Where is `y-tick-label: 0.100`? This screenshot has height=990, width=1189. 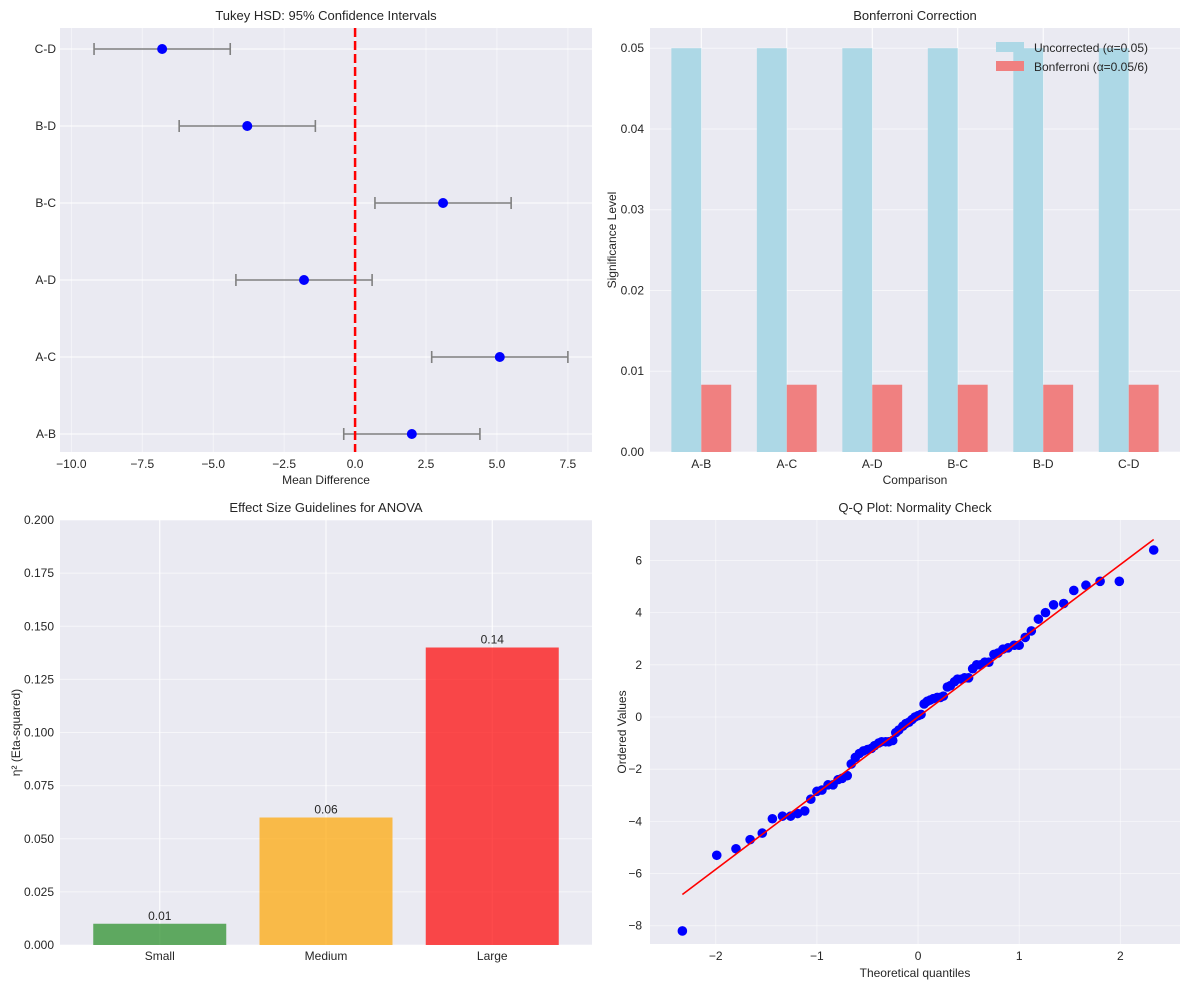 y-tick-label: 0.100 is located at coordinates (39, 733).